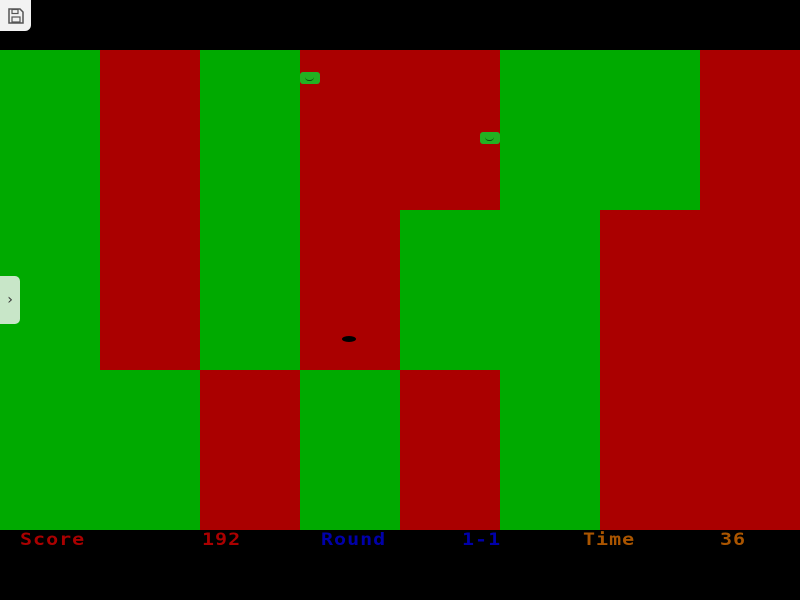  Describe the element at coordinates (400, 540) in the screenshot. I see `status-bar: Score 192 Round 1-1 Time 36` at that location.